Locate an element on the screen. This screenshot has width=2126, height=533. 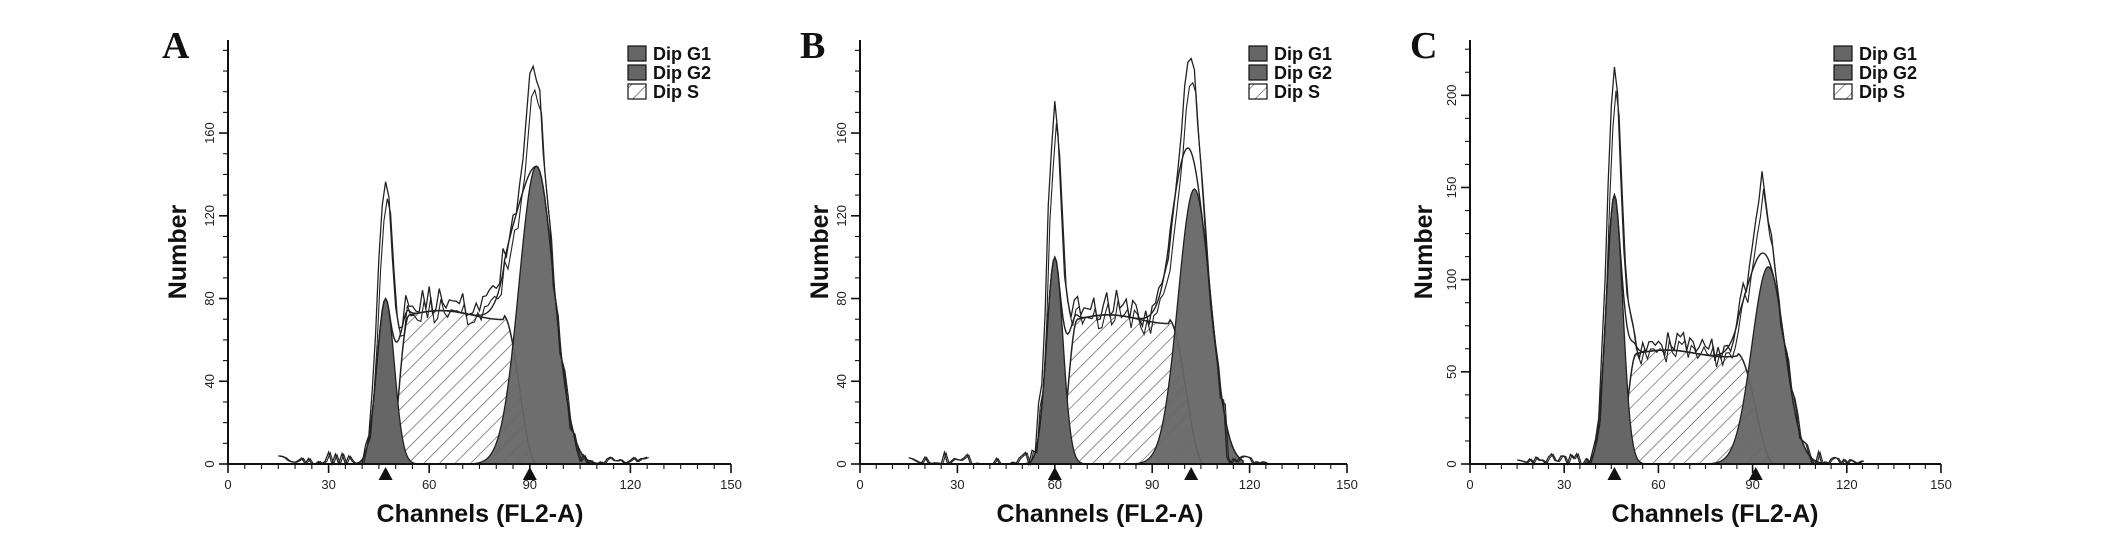
y-tick-label: 100 is located at coordinates (1451, 280).